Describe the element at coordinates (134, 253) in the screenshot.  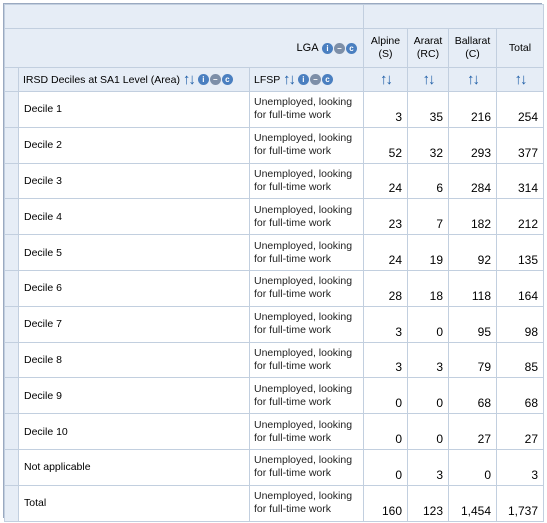
I see `row-label: Decile 5` at that location.